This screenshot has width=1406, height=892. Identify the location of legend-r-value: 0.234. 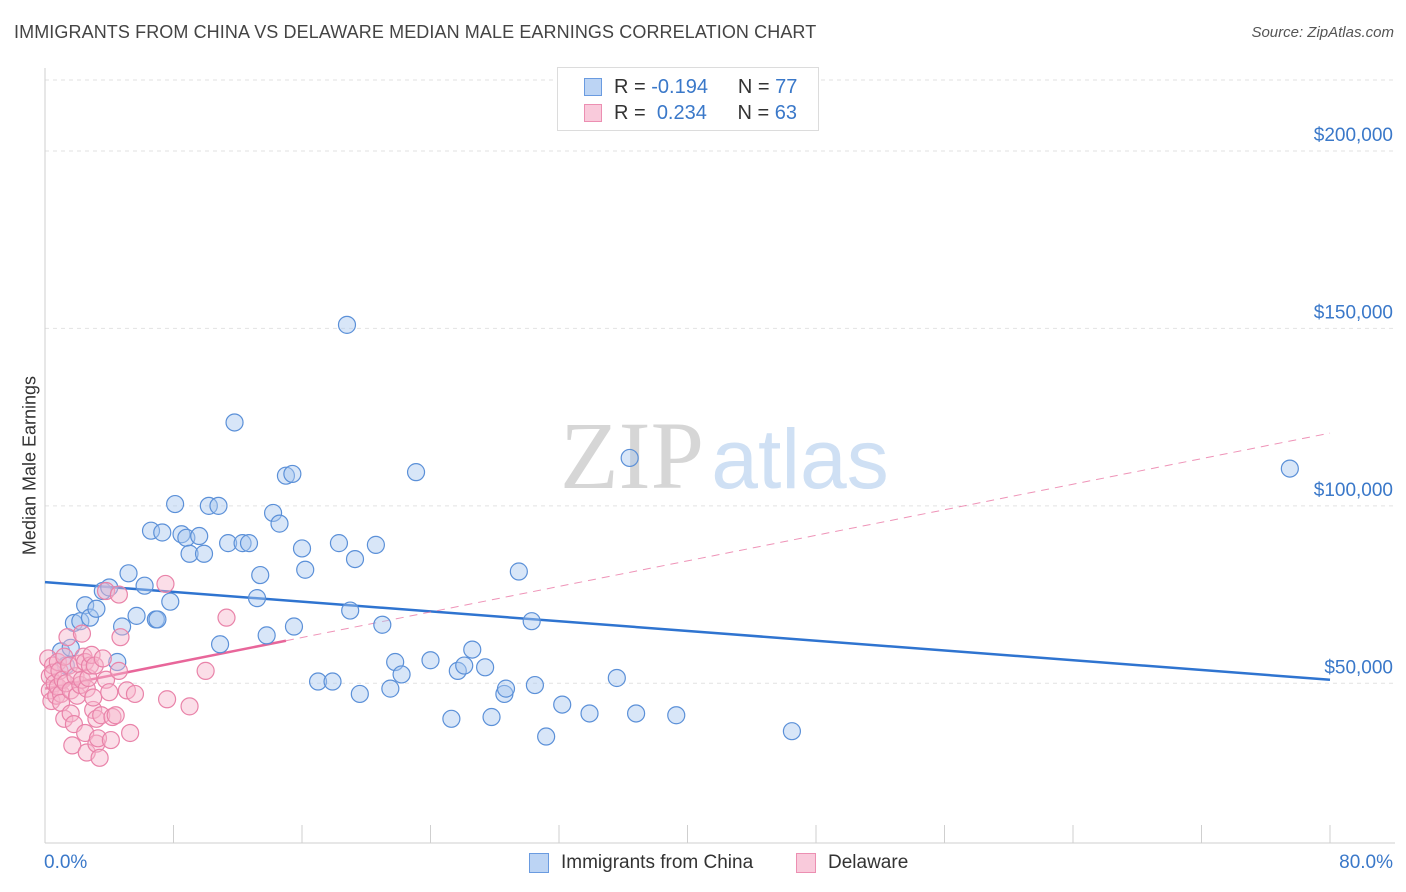
(681, 112).